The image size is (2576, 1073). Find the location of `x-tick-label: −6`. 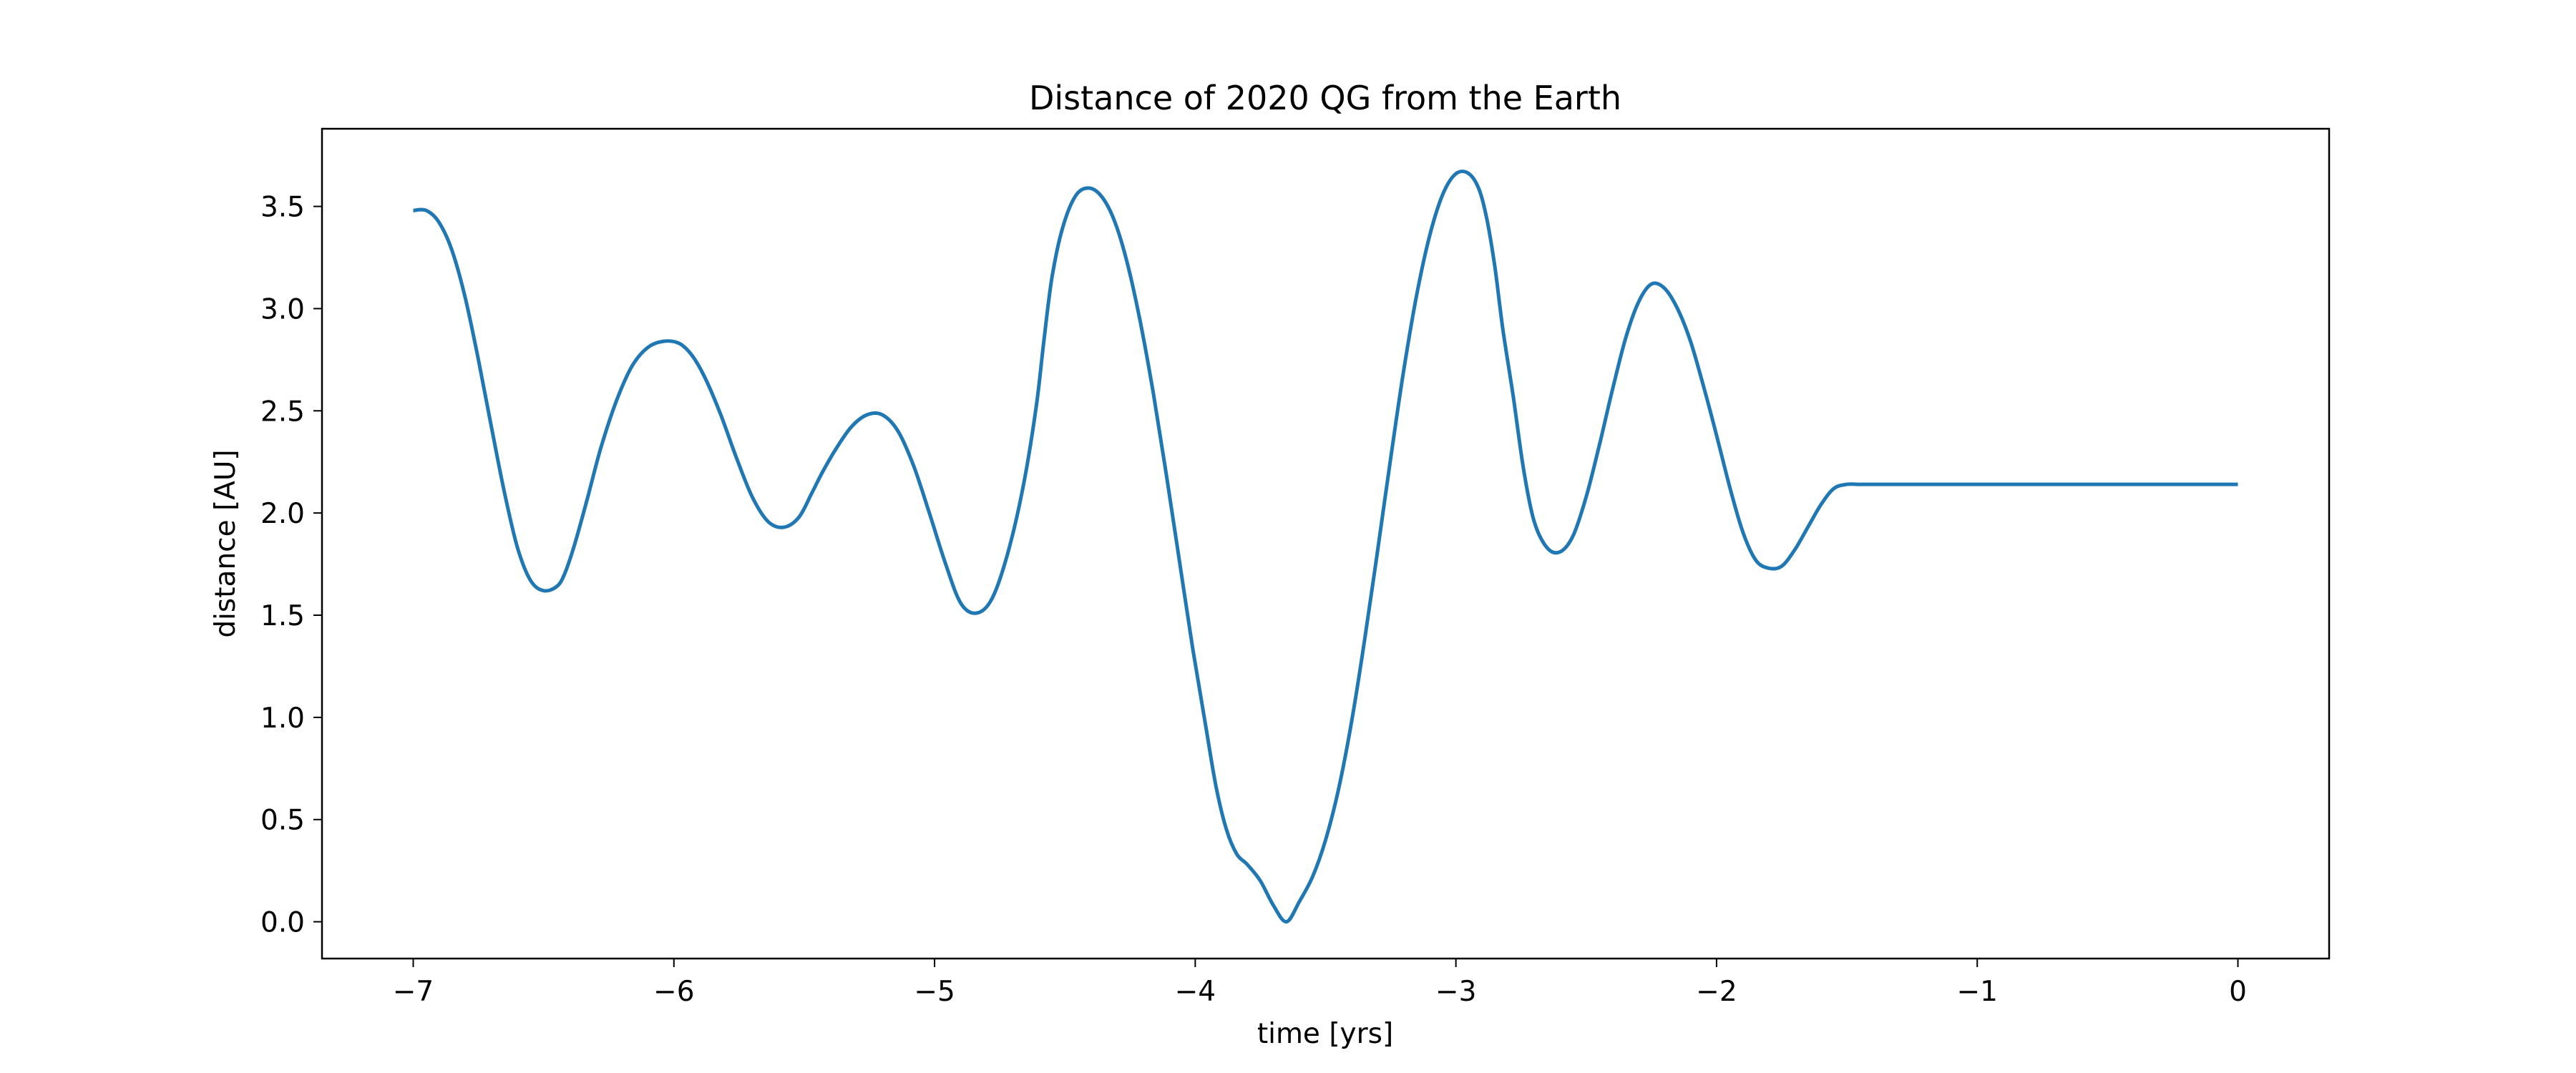

x-tick-label: −6 is located at coordinates (674, 992).